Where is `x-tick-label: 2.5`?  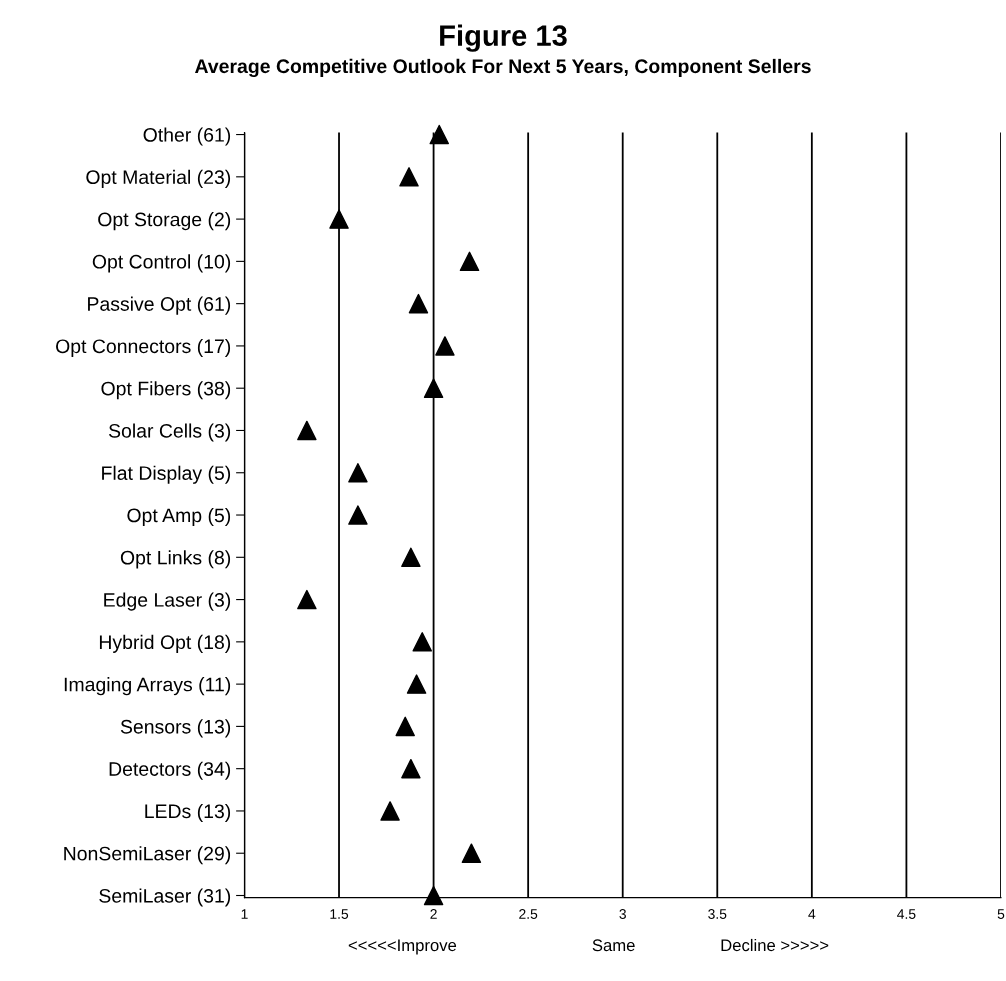 x-tick-label: 2.5 is located at coordinates (528, 914).